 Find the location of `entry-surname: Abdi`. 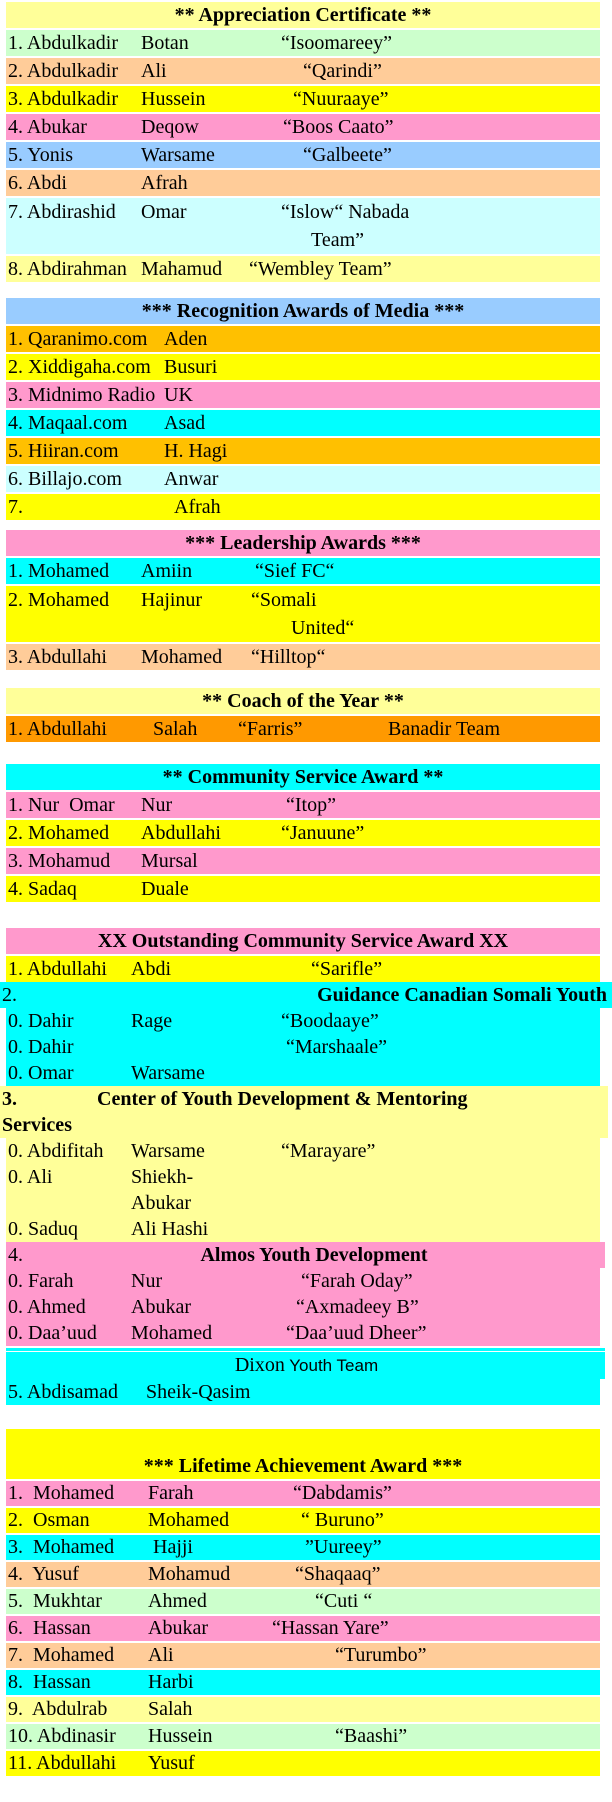

entry-surname: Abdi is located at coordinates (151, 969).